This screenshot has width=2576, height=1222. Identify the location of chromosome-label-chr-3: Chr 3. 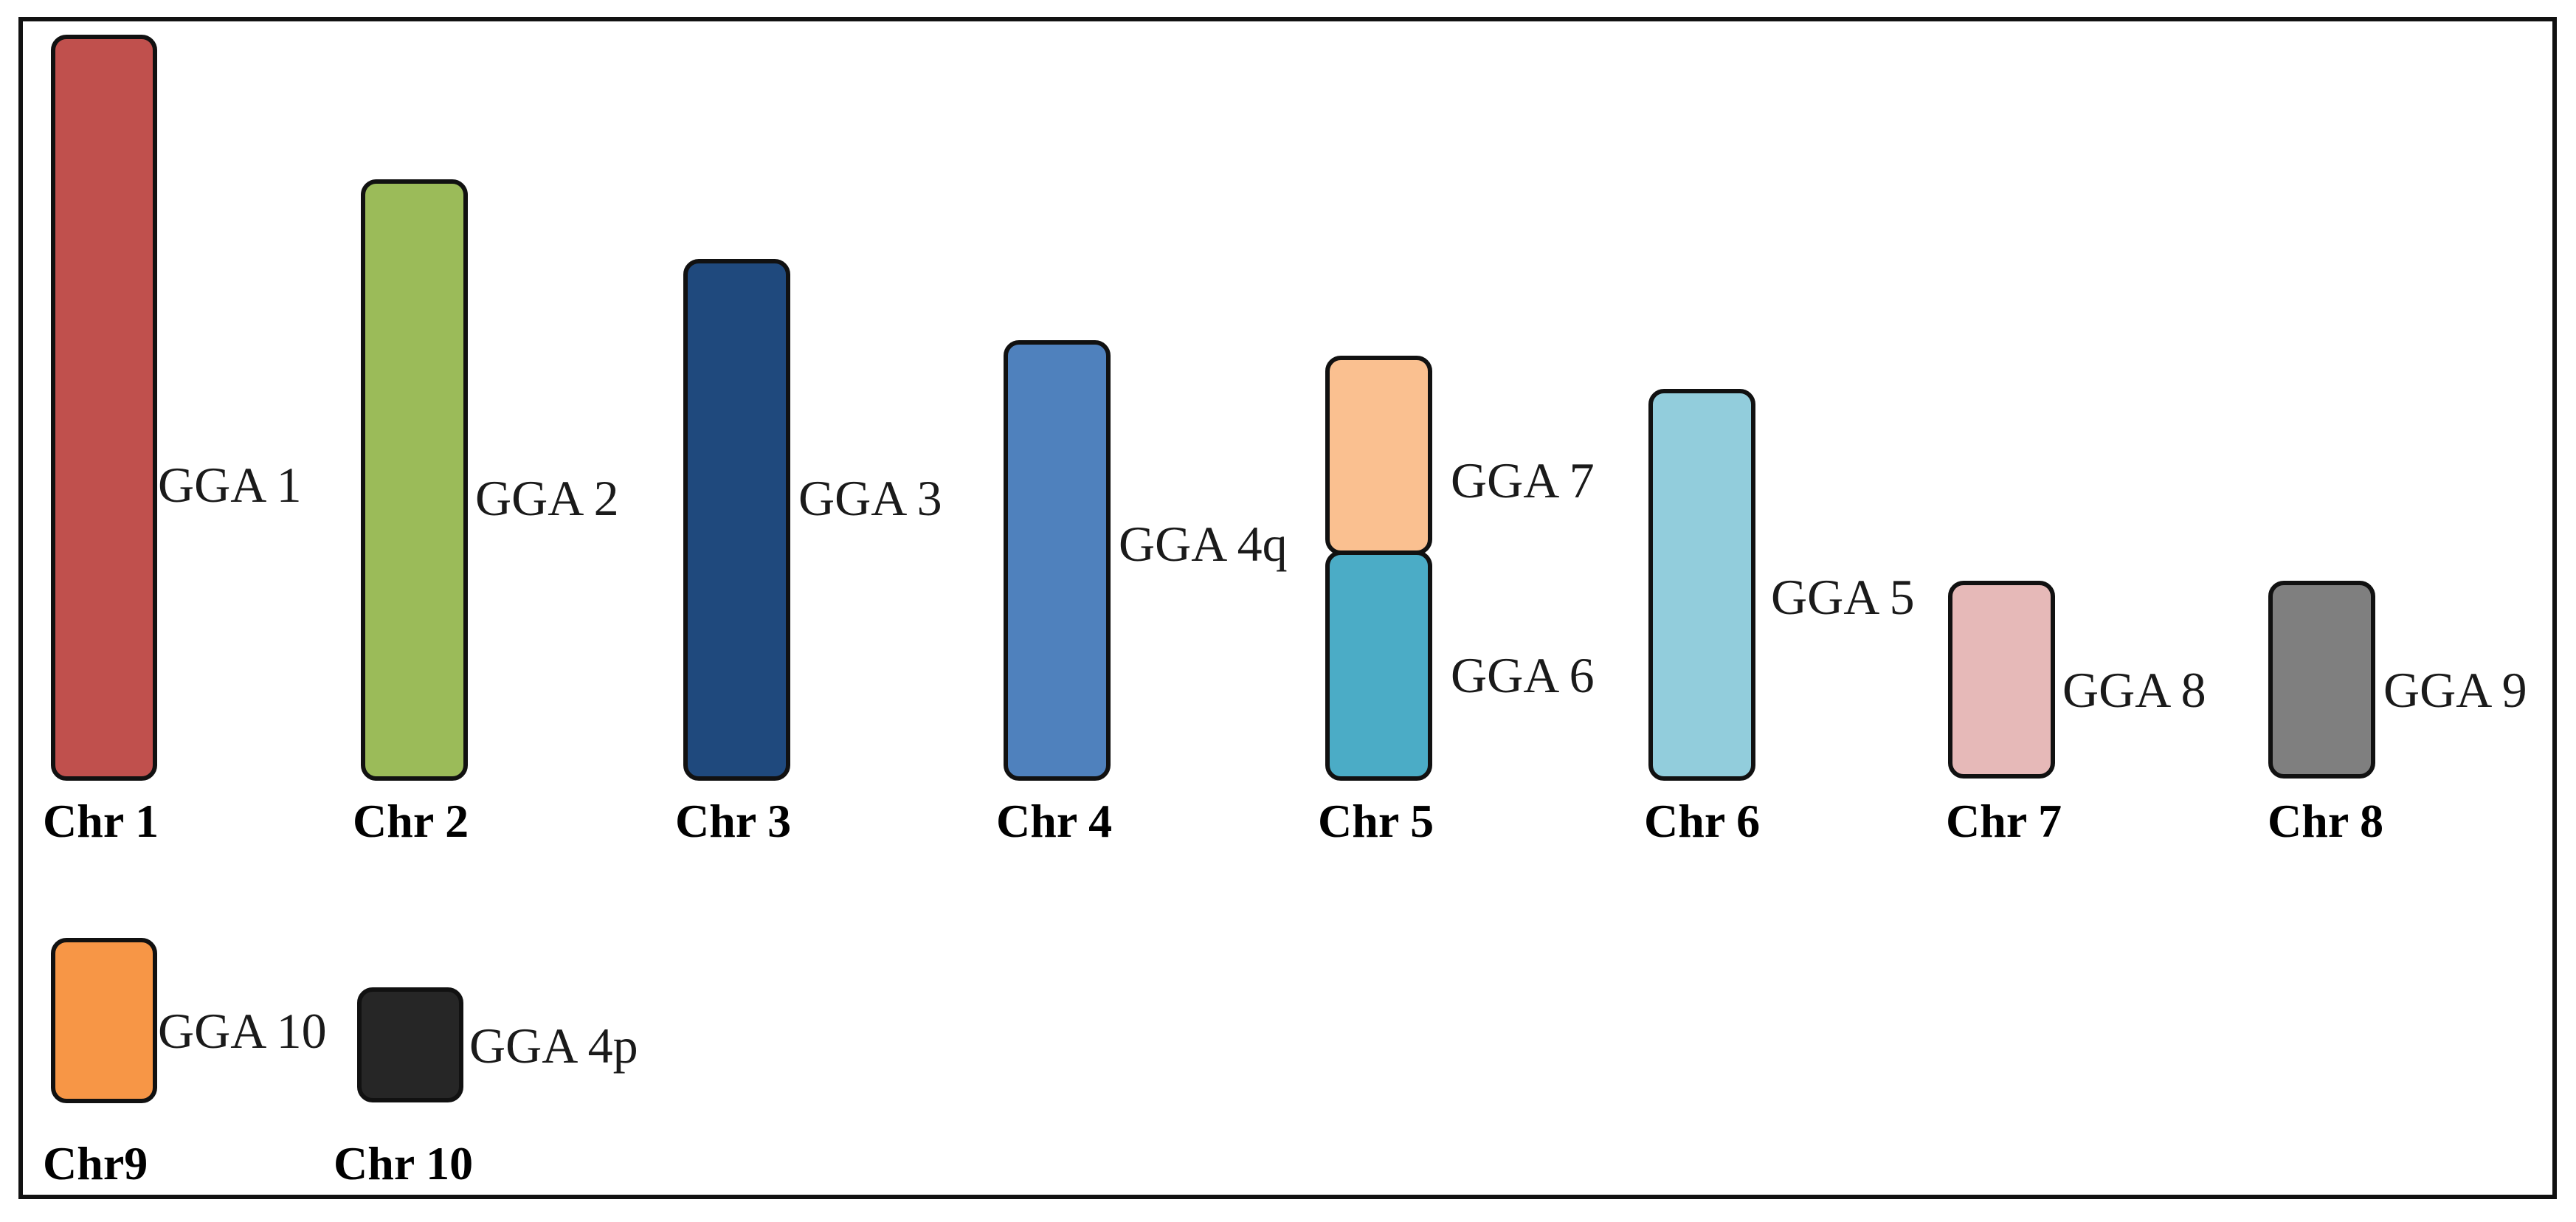
(733, 821).